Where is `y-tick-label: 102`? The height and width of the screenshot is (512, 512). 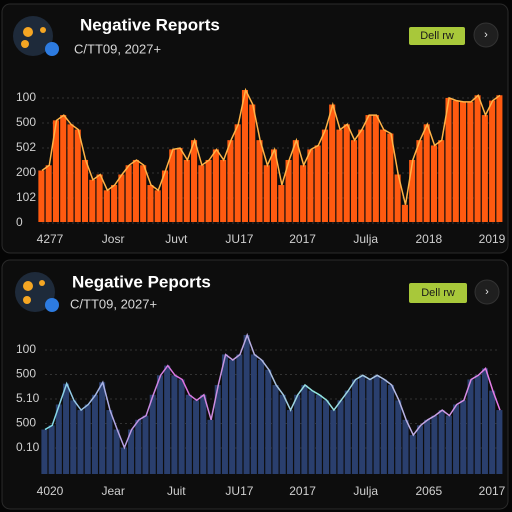 y-tick-label: 102 is located at coordinates (26, 197).